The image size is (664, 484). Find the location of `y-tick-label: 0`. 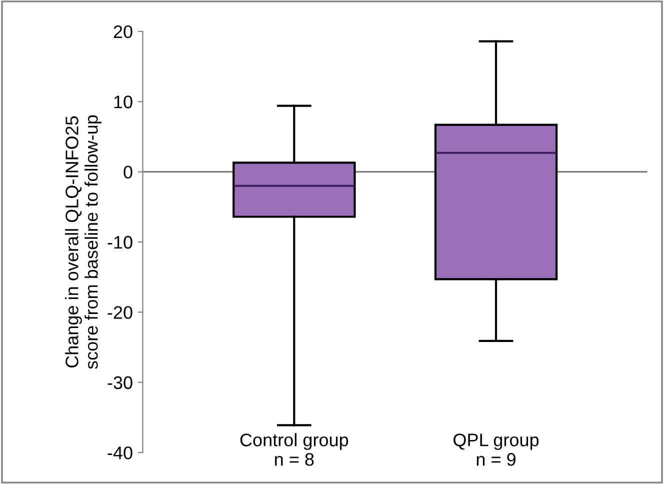

y-tick-label: 0 is located at coordinates (128, 172).